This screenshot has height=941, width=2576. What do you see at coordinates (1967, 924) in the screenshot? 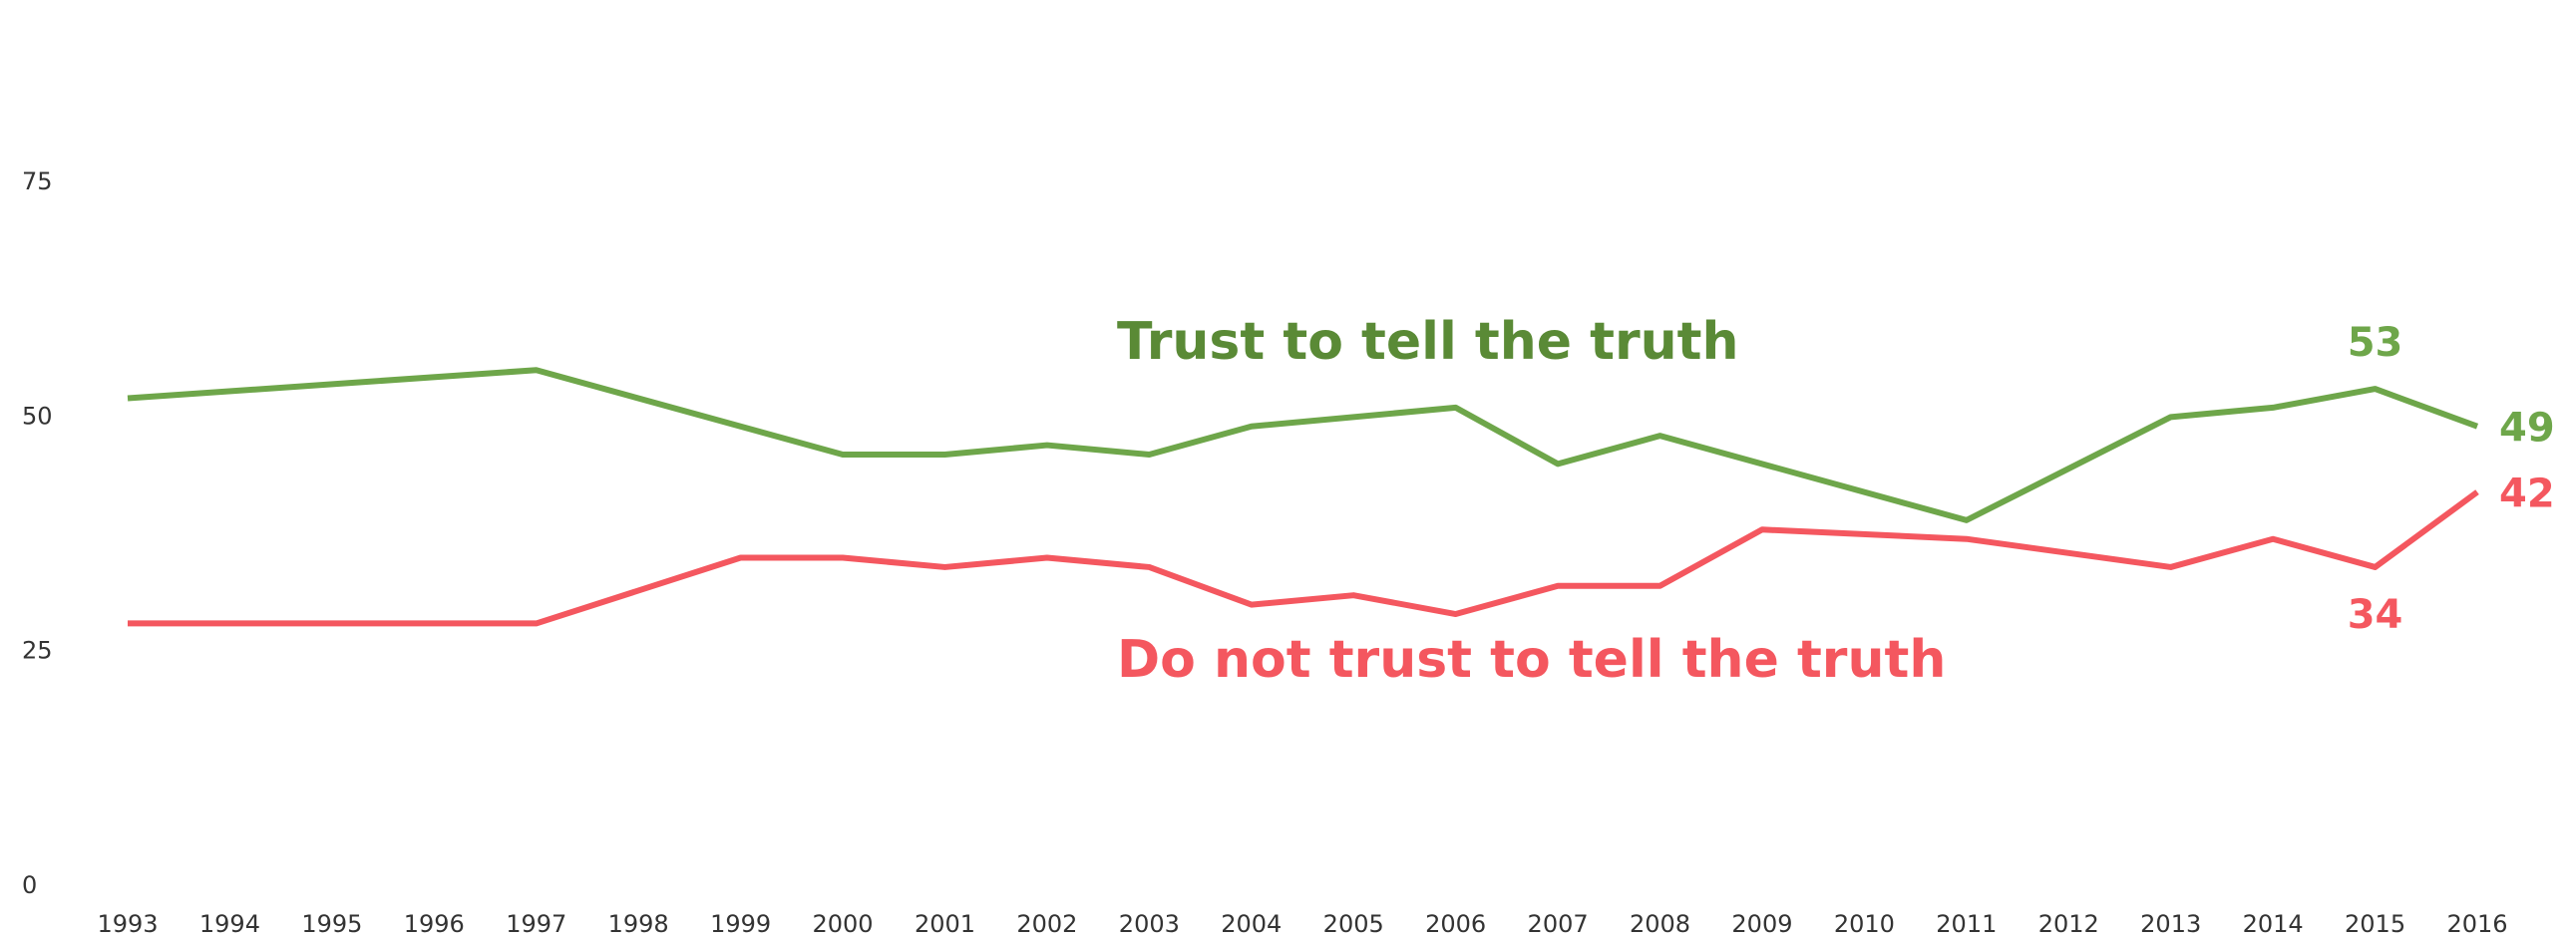
I see `x-tick-label: 2011` at bounding box center [1967, 924].